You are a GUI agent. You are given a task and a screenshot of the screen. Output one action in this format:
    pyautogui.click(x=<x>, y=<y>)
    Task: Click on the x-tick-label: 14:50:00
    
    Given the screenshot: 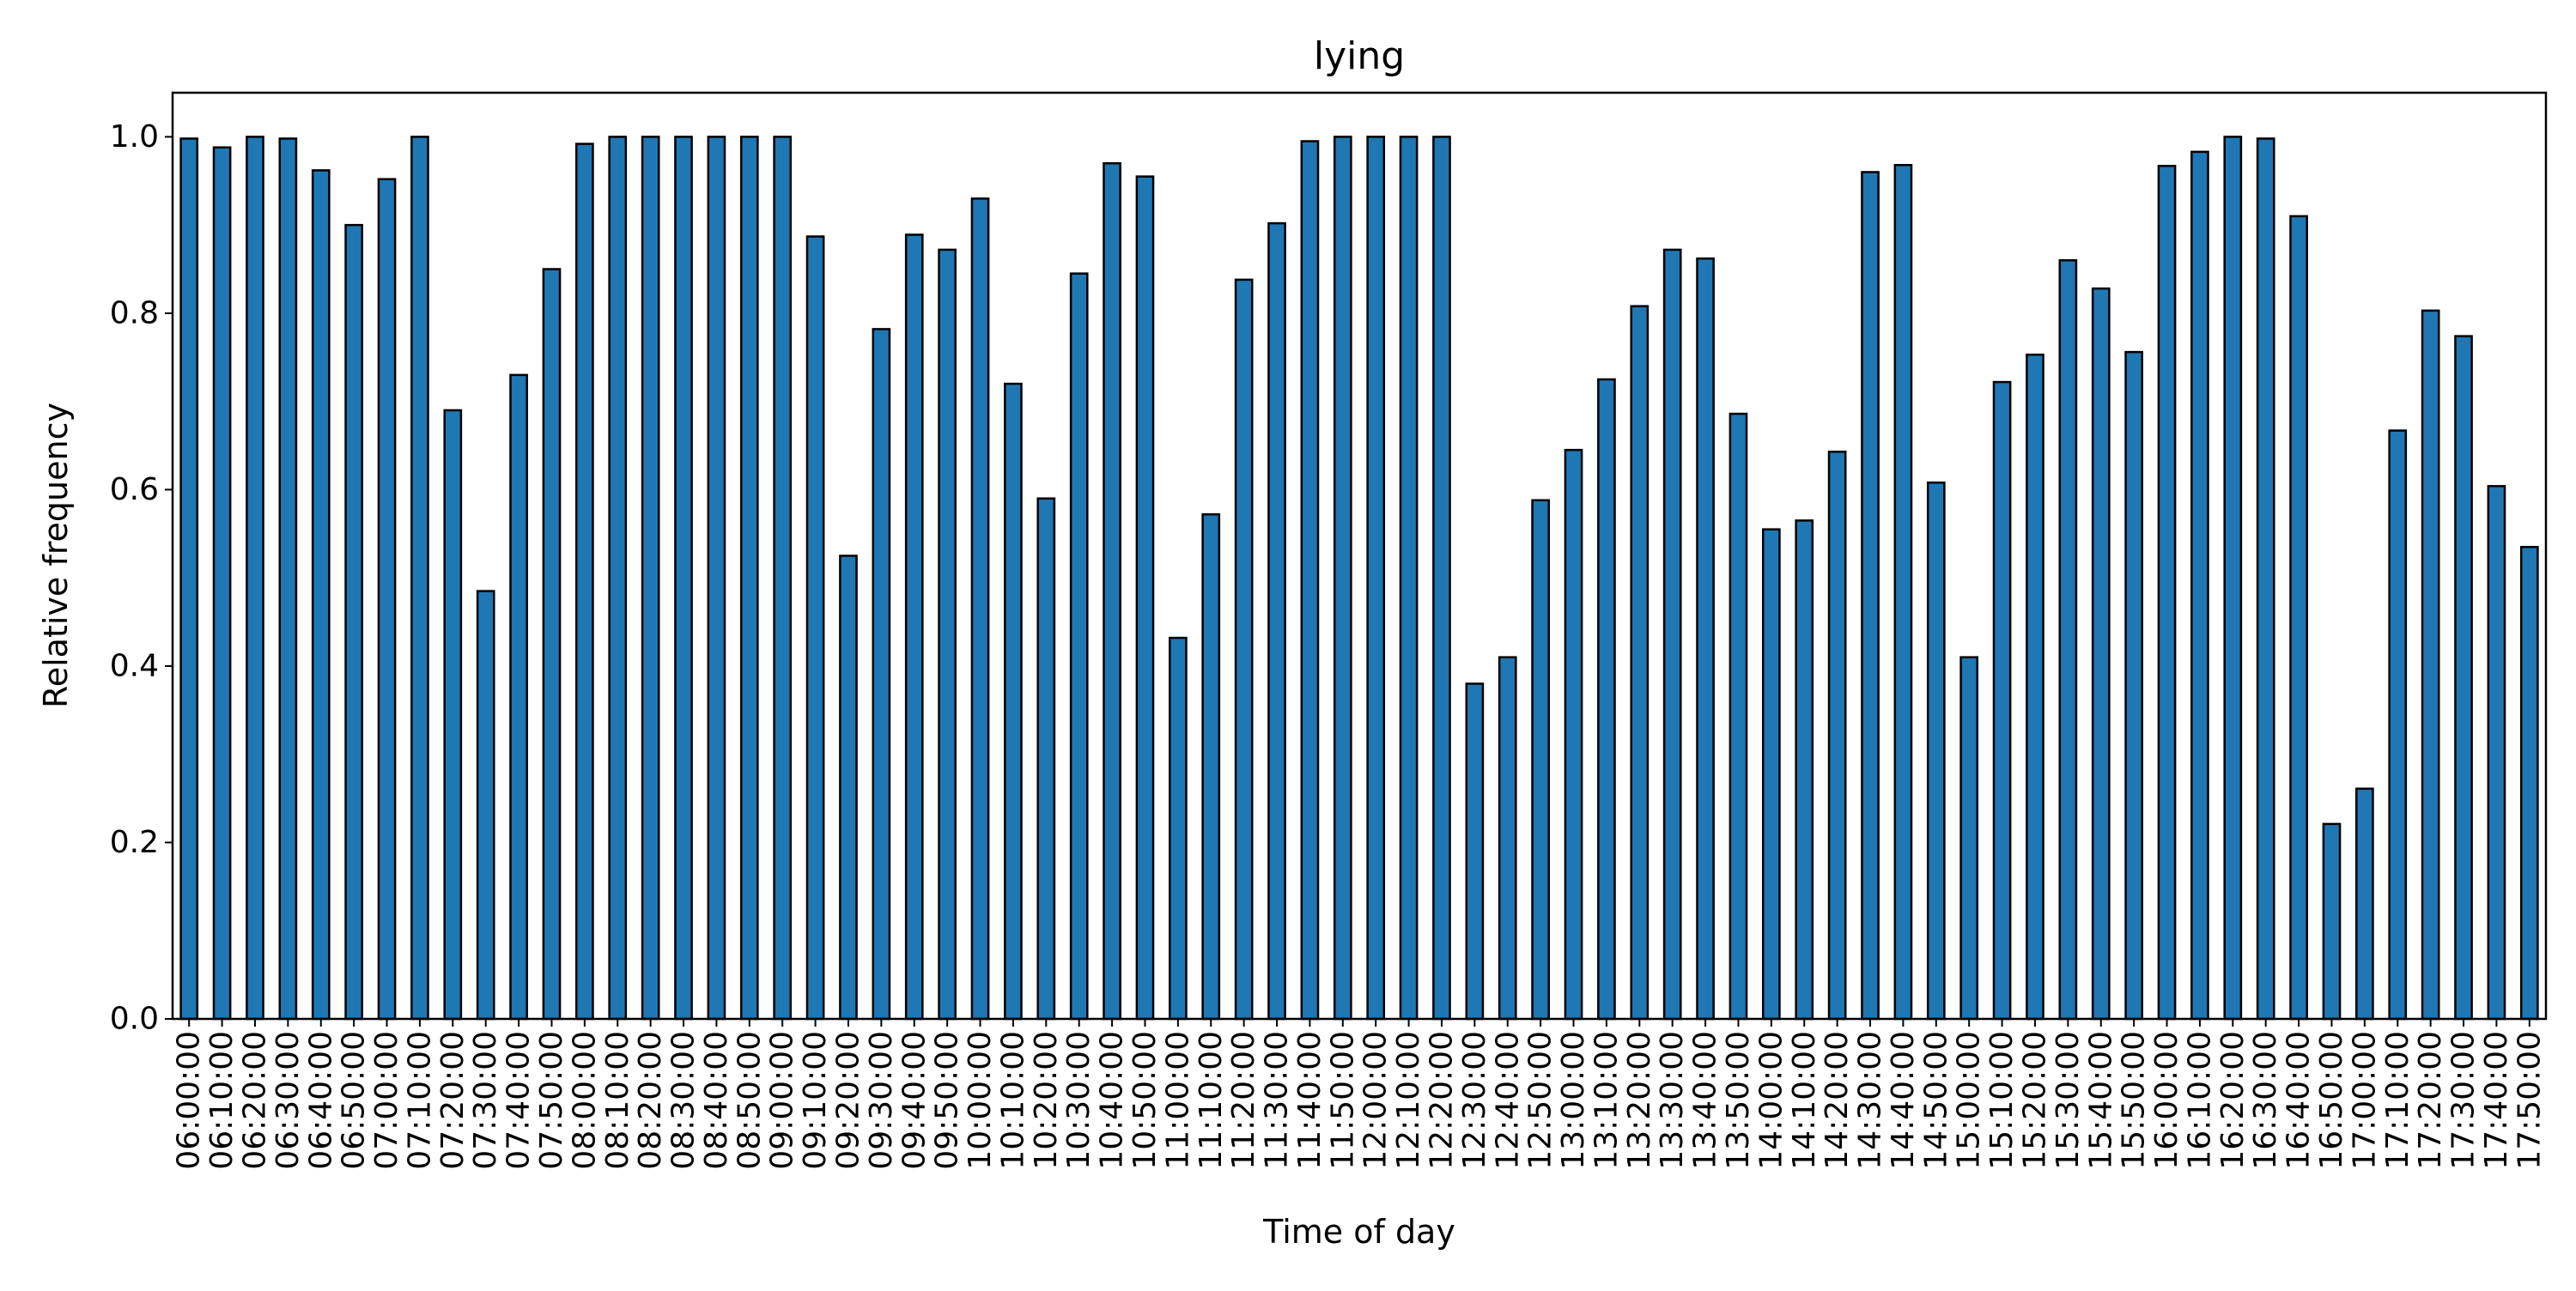 What is the action you would take?
    pyautogui.click(x=1936, y=1101)
    